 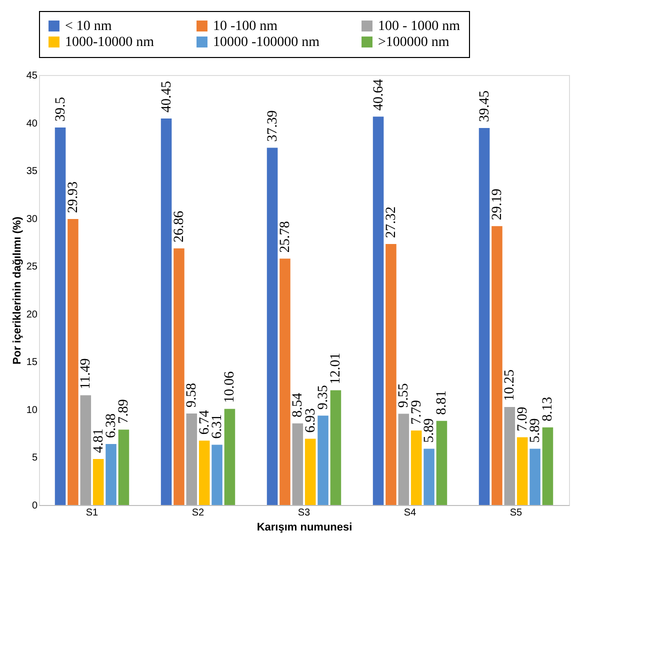 What do you see at coordinates (266, 42) in the screenshot?
I see `legend-label: 10000 -100000 nm` at bounding box center [266, 42].